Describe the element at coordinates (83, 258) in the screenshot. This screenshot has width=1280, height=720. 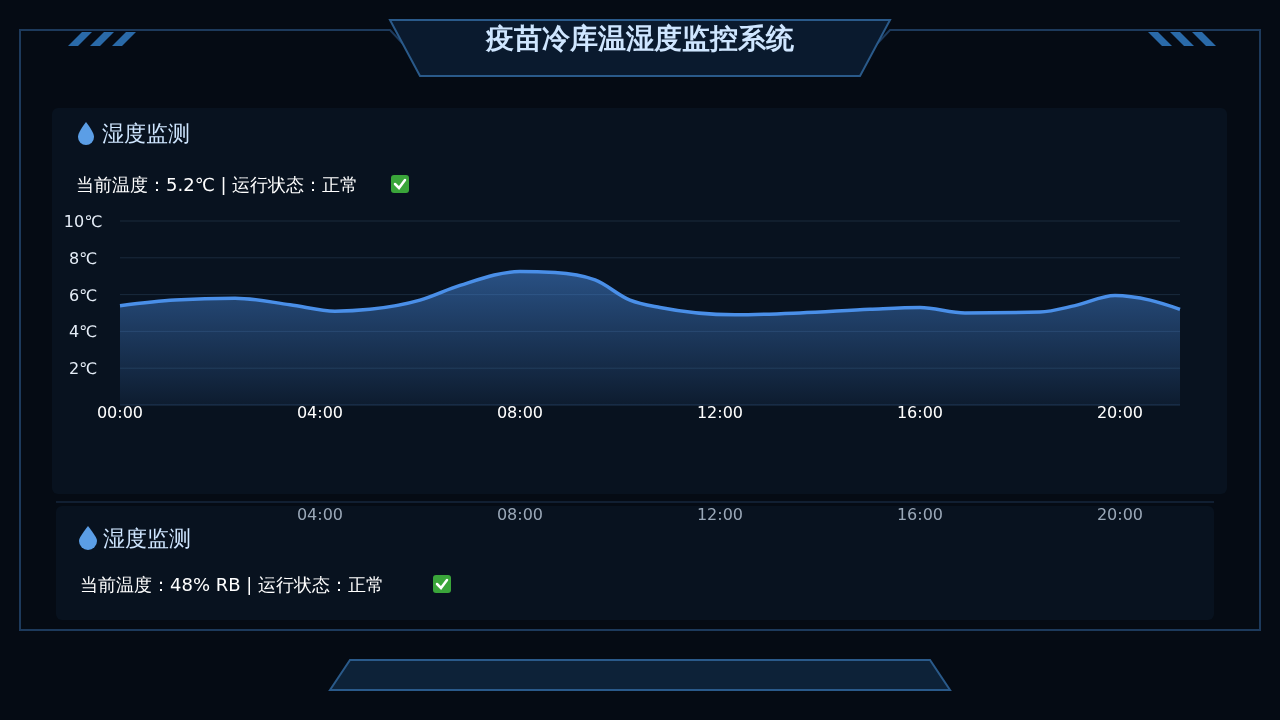
I see `y-tick-label: 8℃` at that location.